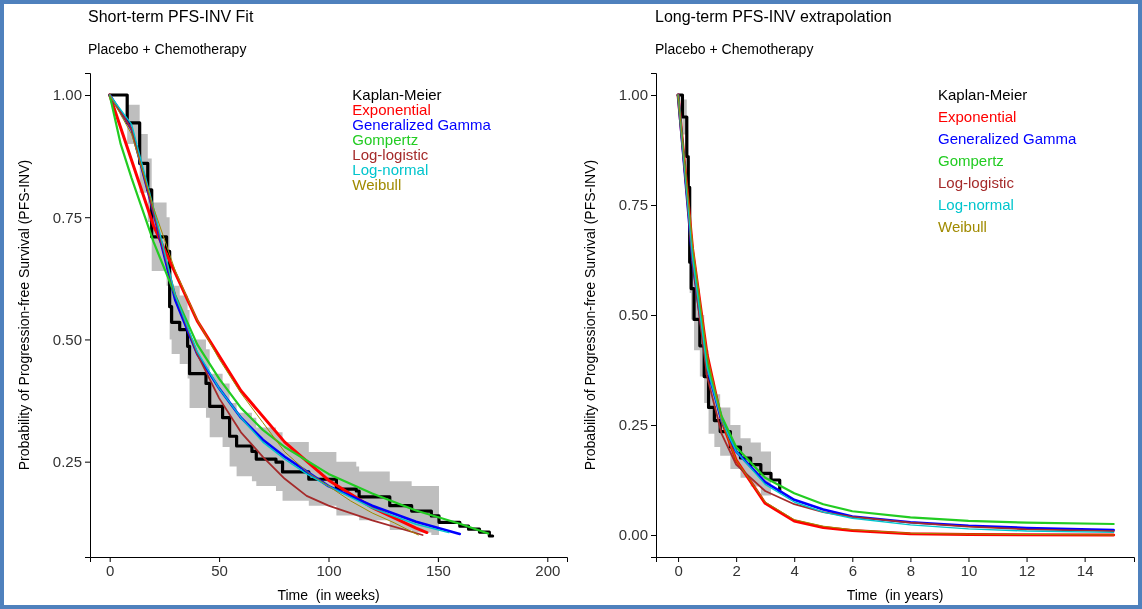 Image resolution: width=1142 pixels, height=609 pixels. What do you see at coordinates (1027, 570) in the screenshot?
I see `x-tick-label: 12` at bounding box center [1027, 570].